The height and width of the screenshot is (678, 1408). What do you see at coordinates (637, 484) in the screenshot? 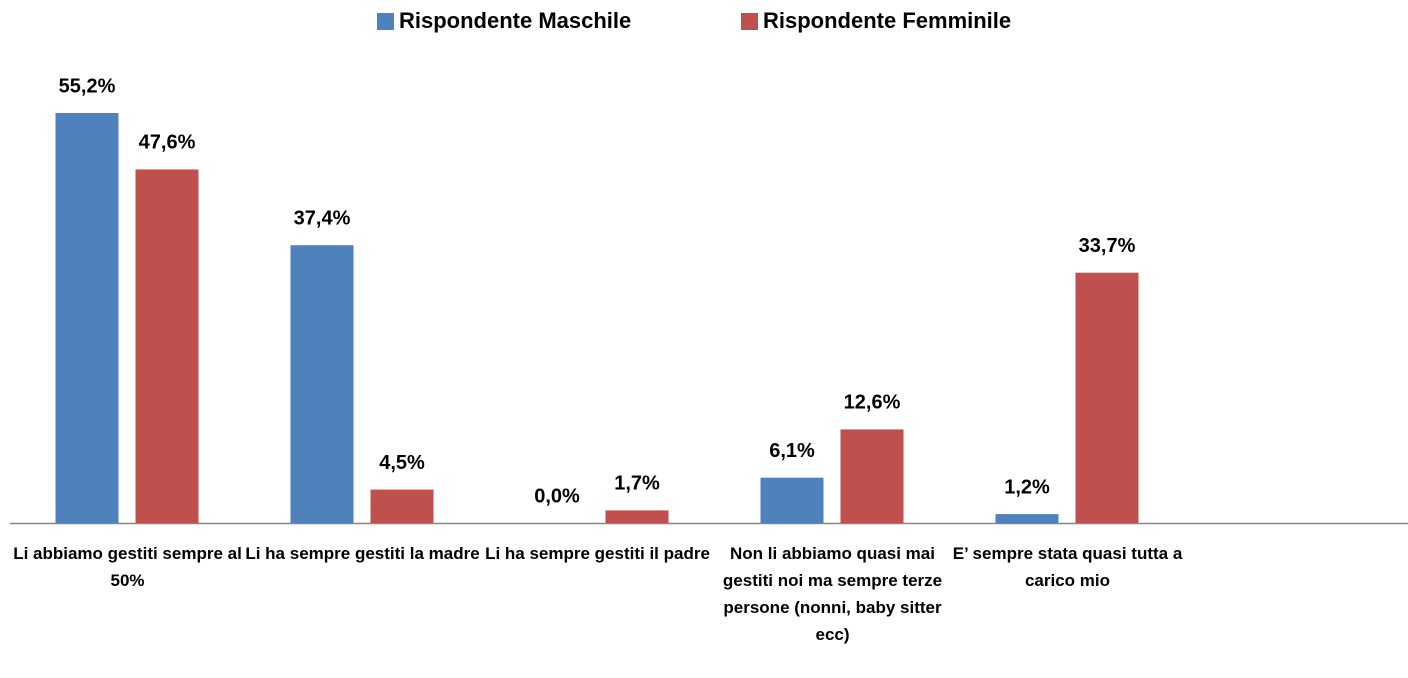
I see `data-label: 1,7%` at bounding box center [637, 484].